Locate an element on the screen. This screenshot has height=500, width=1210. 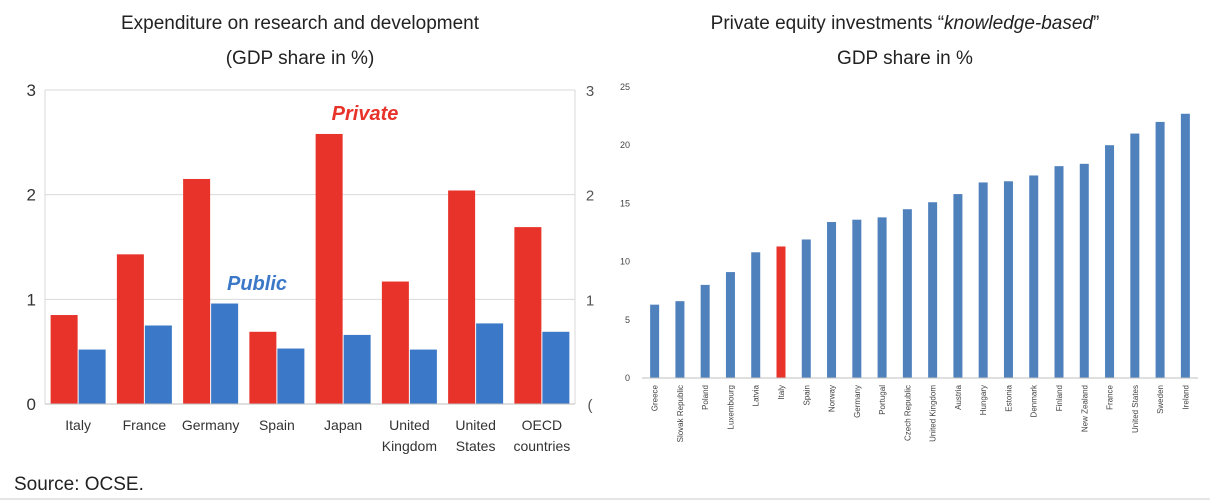
pe-title-prefix: Private equity investments “ is located at coordinates (827, 23).